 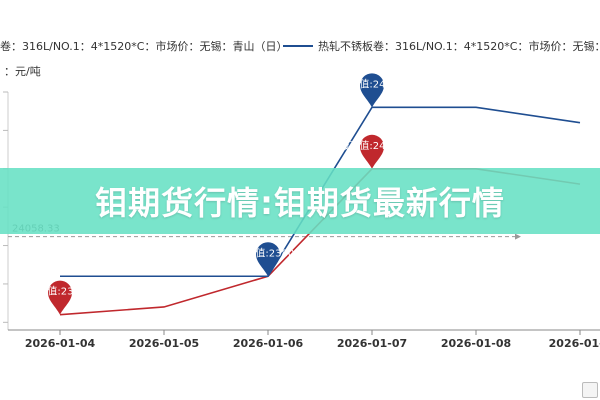 I want to click on y-axis-unit-label: ：元/吨, so click(x=22, y=71).